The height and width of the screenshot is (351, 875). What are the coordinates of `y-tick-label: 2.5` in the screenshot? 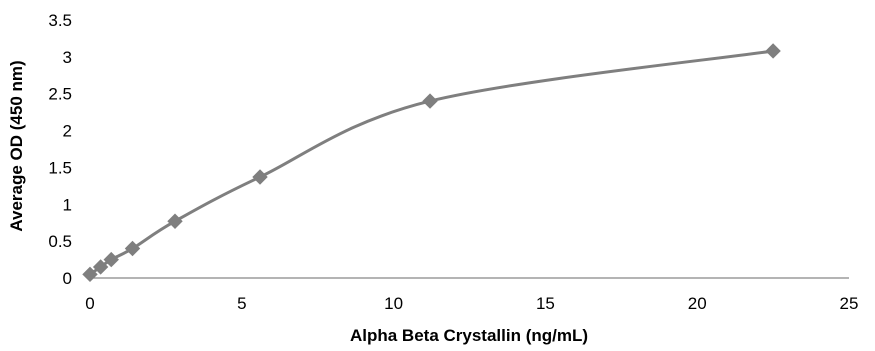 It's located at (60, 94).